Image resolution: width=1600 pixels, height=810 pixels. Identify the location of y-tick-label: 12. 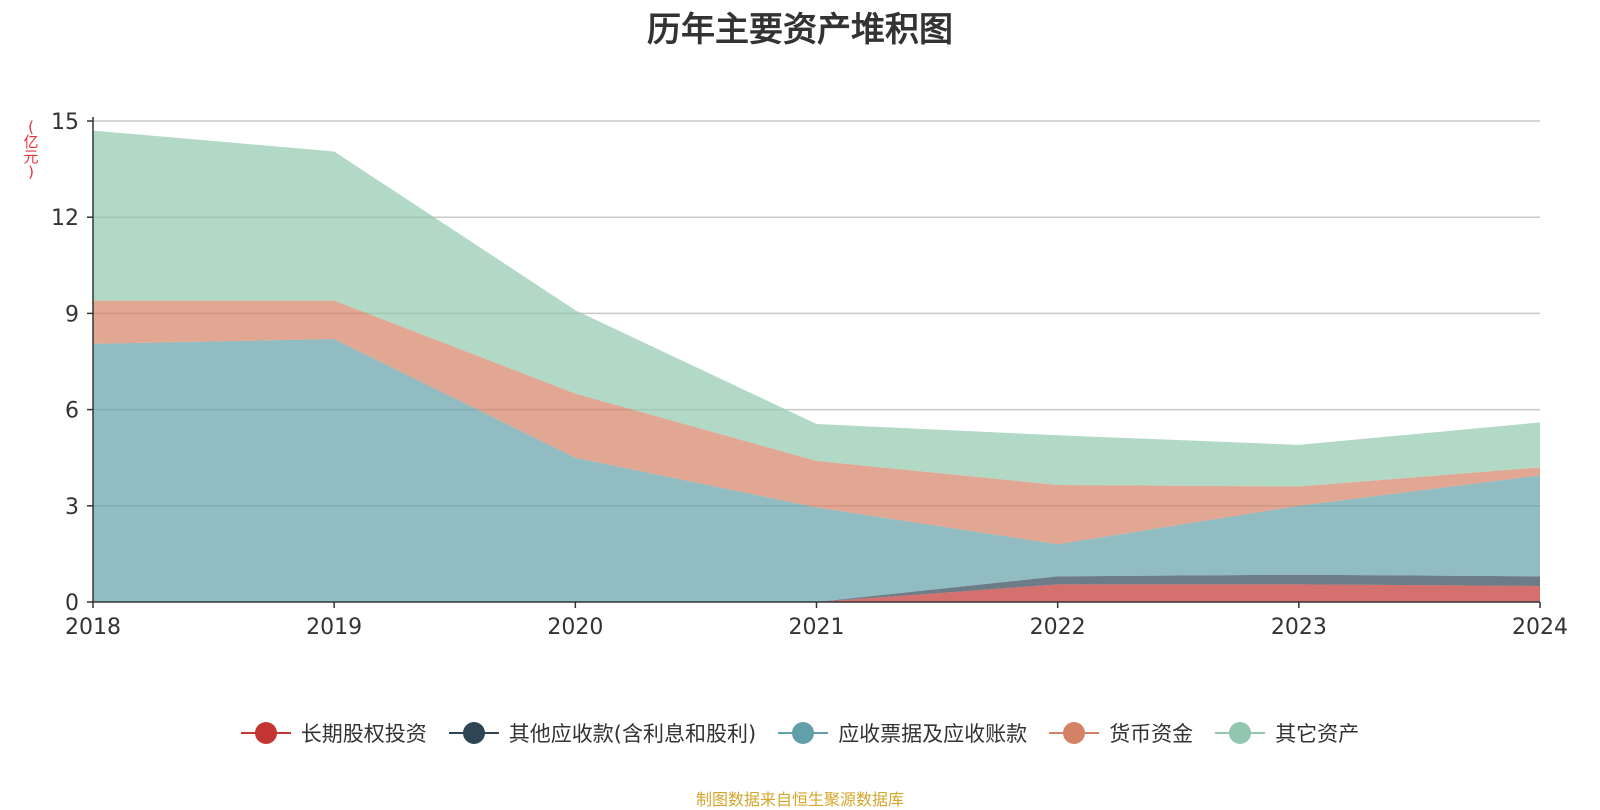
(65, 218).